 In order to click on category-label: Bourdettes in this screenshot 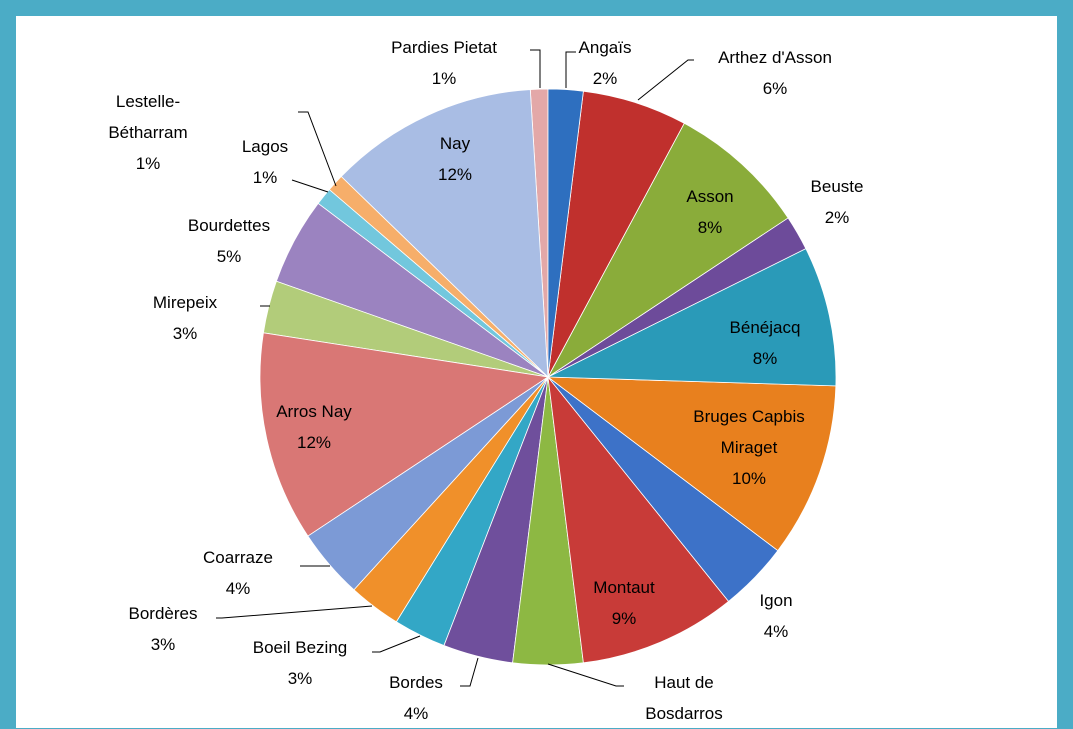, I will do `click(229, 225)`.